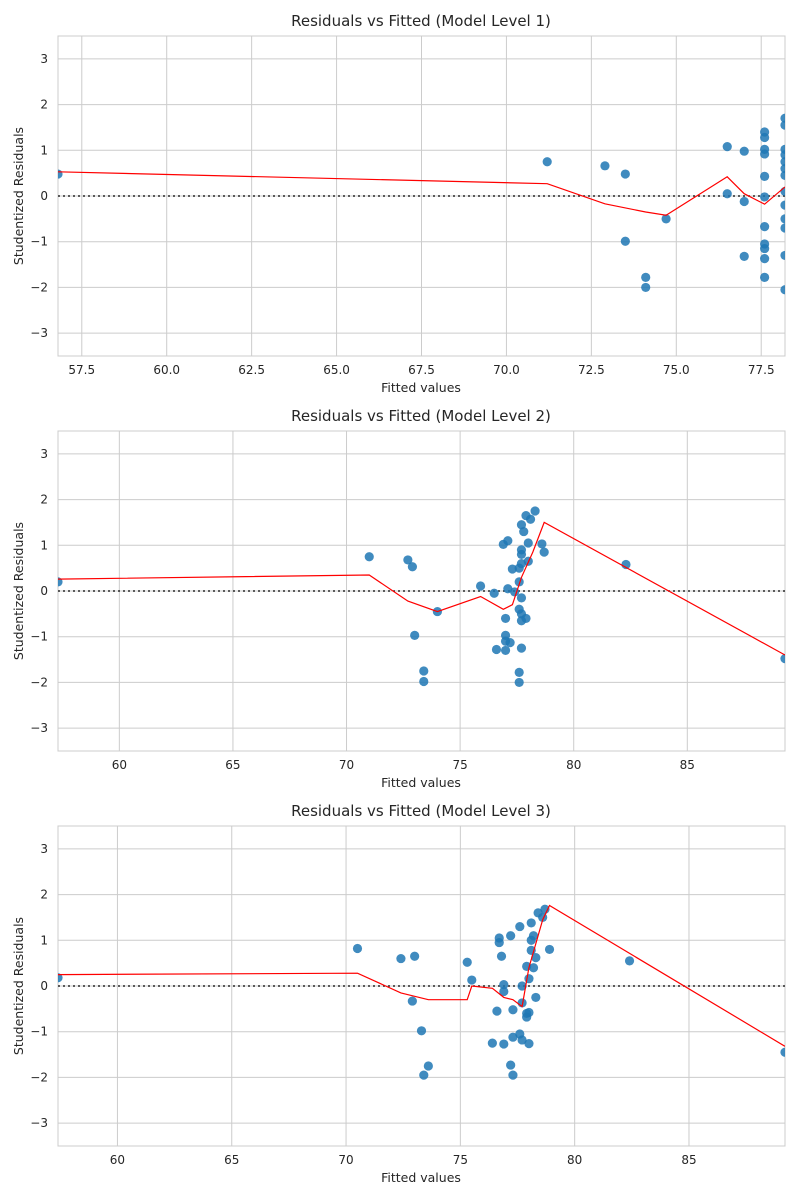  What do you see at coordinates (676, 370) in the screenshot?
I see `x-tick-label: 75.0` at bounding box center [676, 370].